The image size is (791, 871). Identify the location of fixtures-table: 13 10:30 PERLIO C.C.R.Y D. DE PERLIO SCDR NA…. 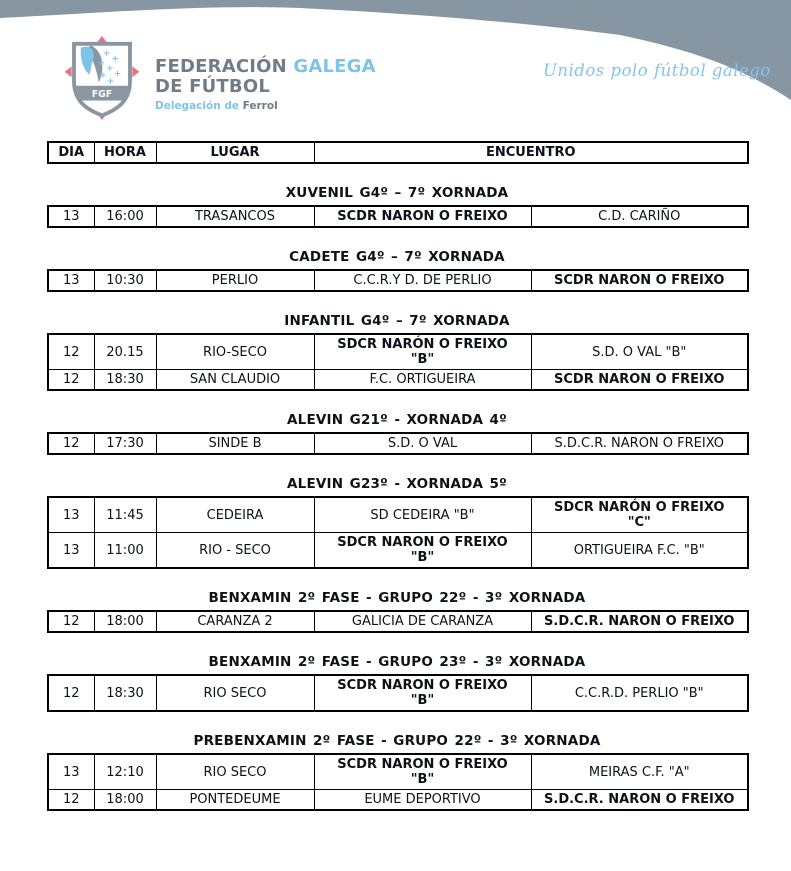
(398, 280).